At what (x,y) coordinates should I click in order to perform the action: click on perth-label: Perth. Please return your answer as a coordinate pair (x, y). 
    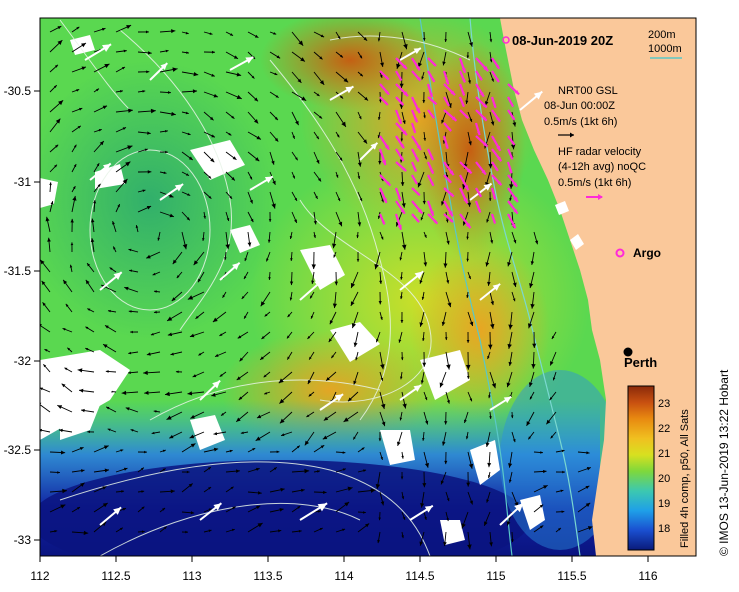
    Looking at the image, I should click on (640, 362).